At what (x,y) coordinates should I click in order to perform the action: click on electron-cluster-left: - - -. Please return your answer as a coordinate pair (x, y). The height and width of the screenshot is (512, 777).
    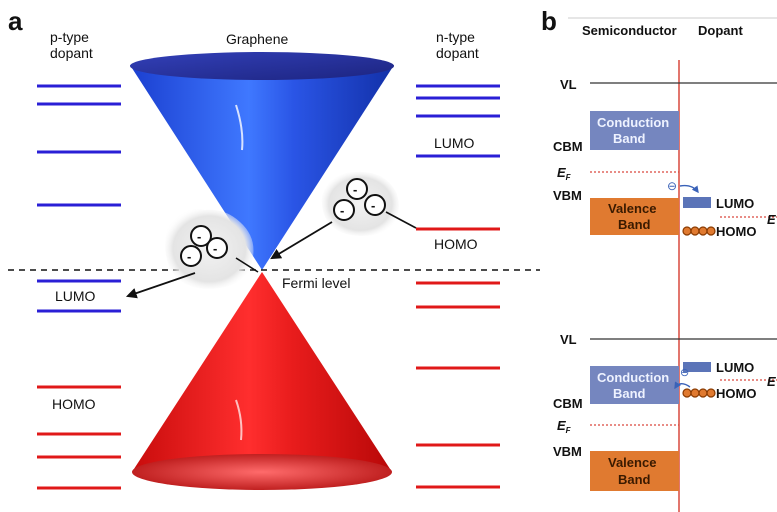
    Looking at the image, I should click on (209, 249).